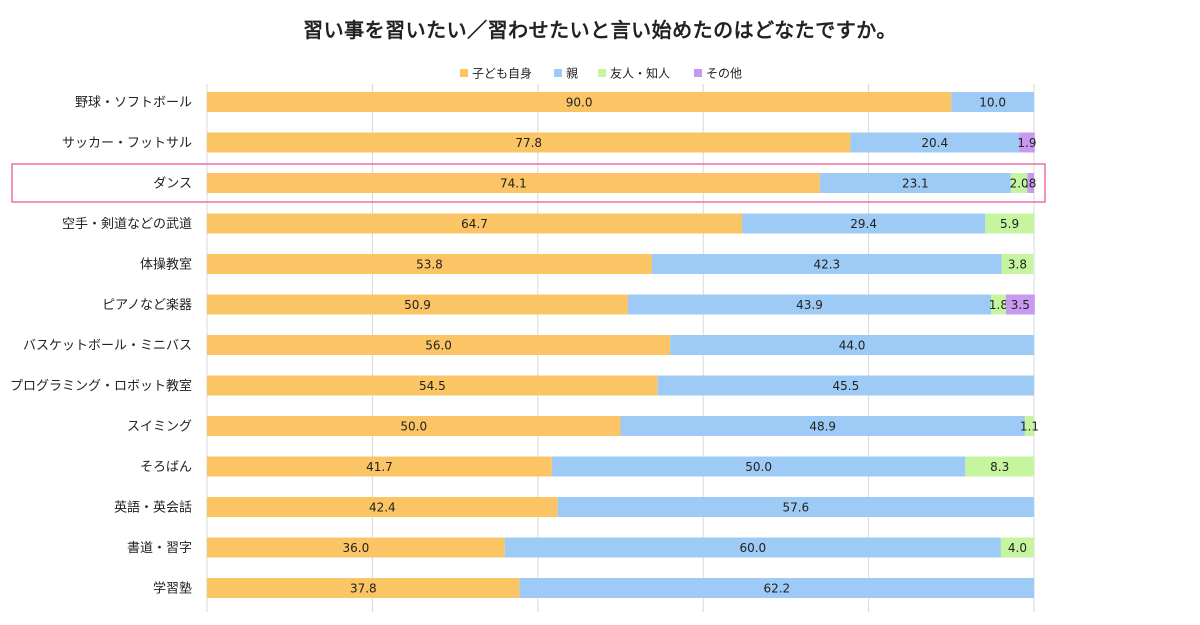 The width and height of the screenshot is (1200, 625). I want to click on data-label: 56.0, so click(438, 346).